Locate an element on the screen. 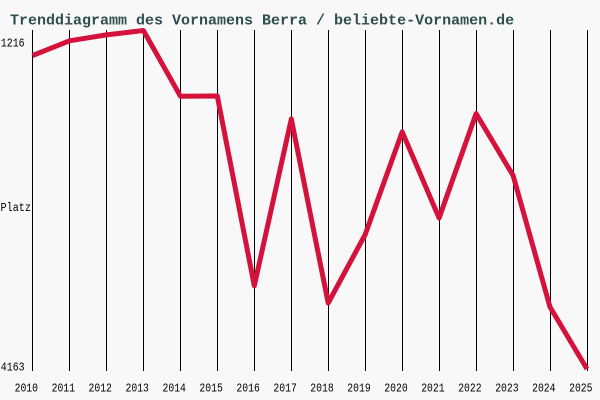 The height and width of the screenshot is (400, 600). svg-text: 2017 is located at coordinates (284, 388).